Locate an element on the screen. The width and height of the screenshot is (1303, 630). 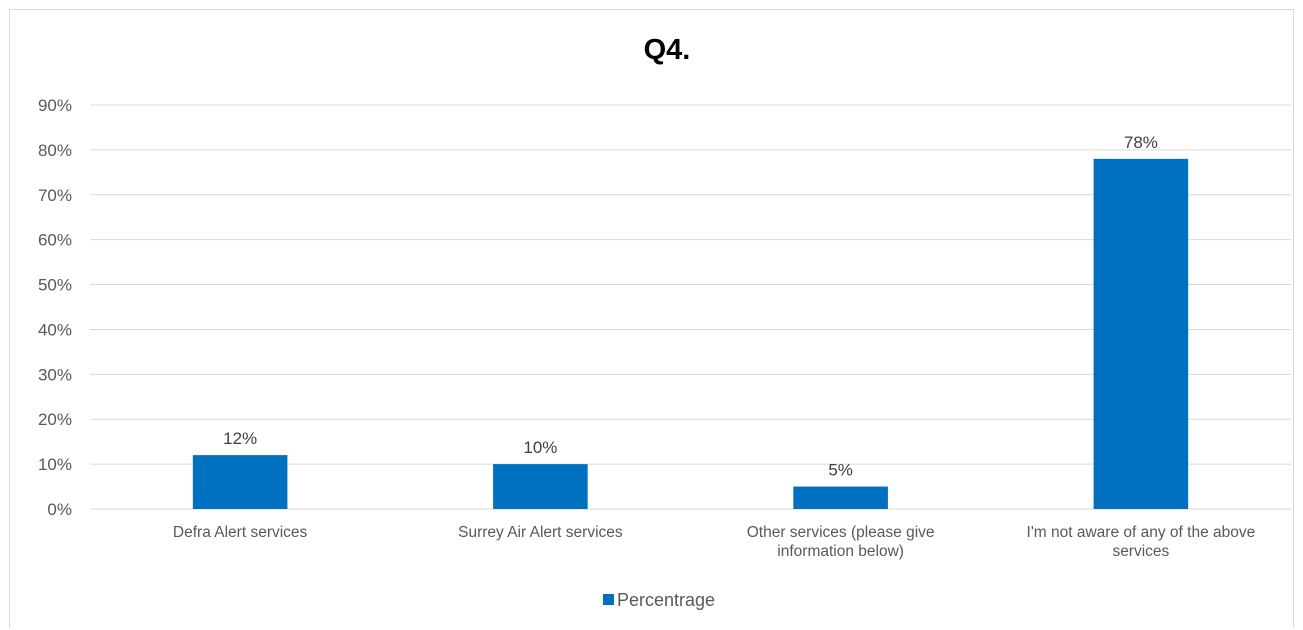
y-tick-label: 20% is located at coordinates (55, 419).